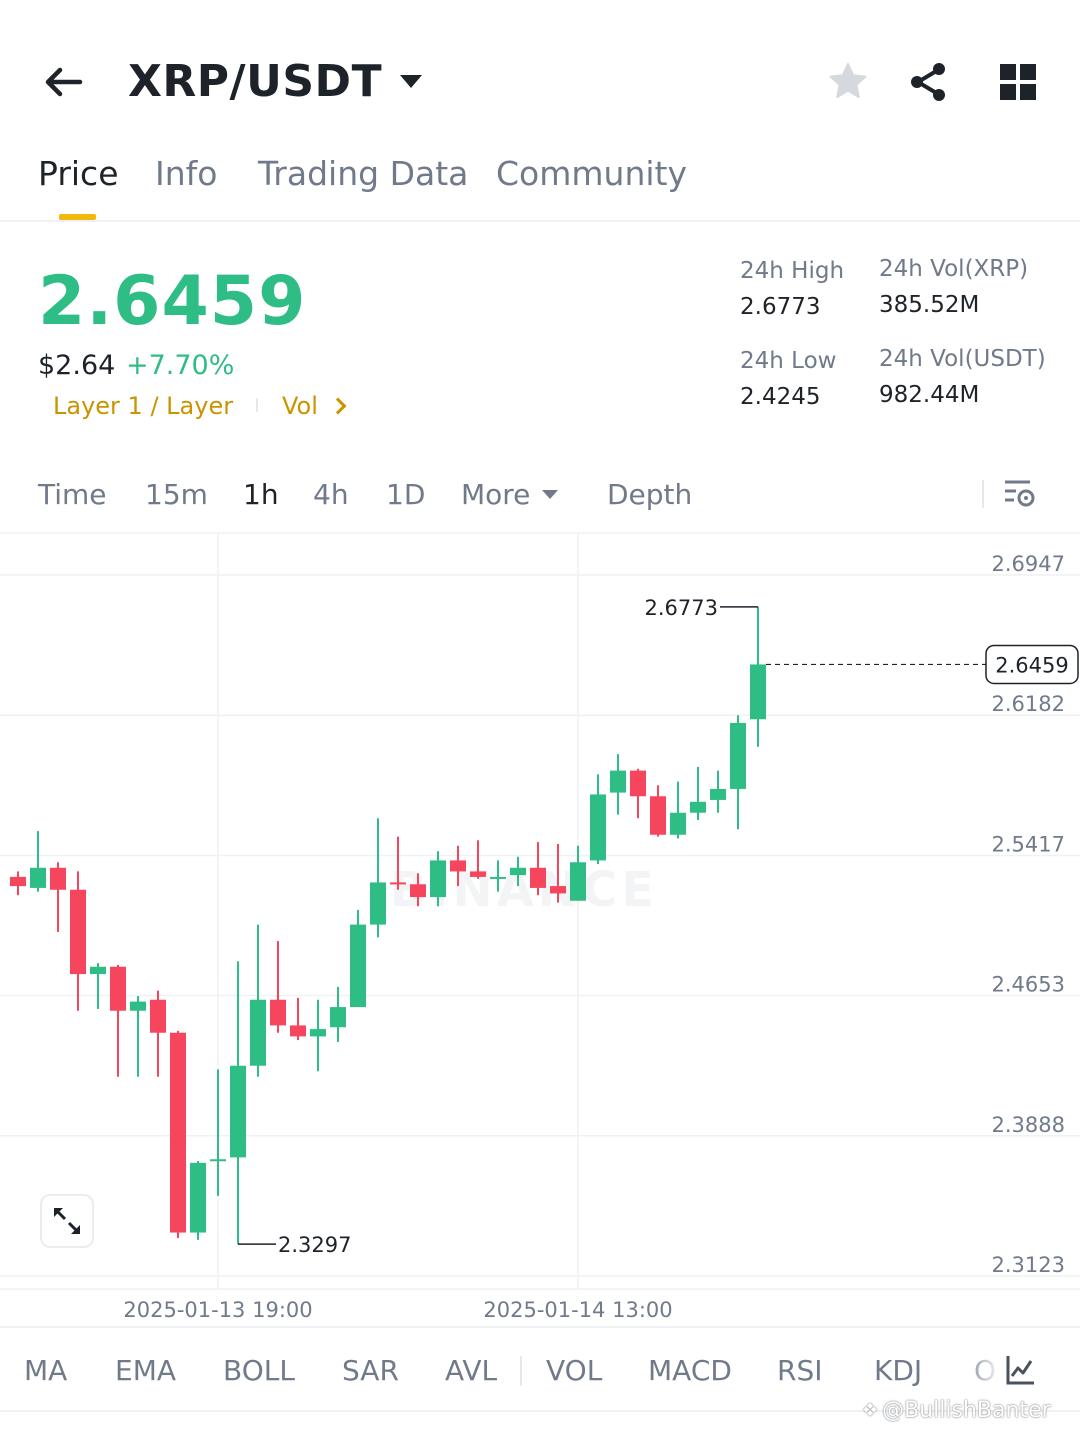 The image size is (1080, 1434). What do you see at coordinates (261, 494) in the screenshot?
I see `interval-1h: 1h` at bounding box center [261, 494].